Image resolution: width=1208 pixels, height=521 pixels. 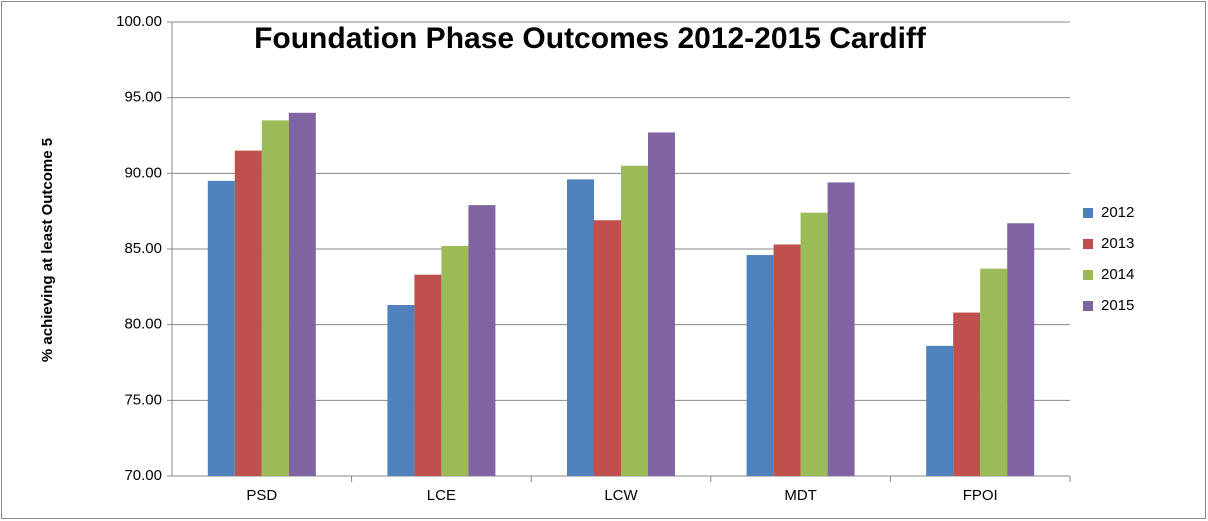 I want to click on y-tick-label: 80.00, so click(x=143, y=324).